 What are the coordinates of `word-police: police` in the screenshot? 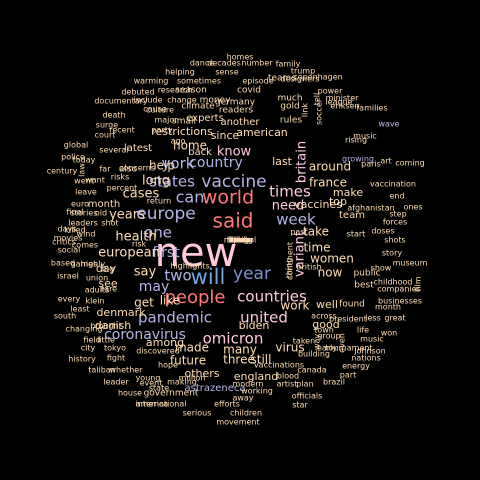 It's located at (73, 157).